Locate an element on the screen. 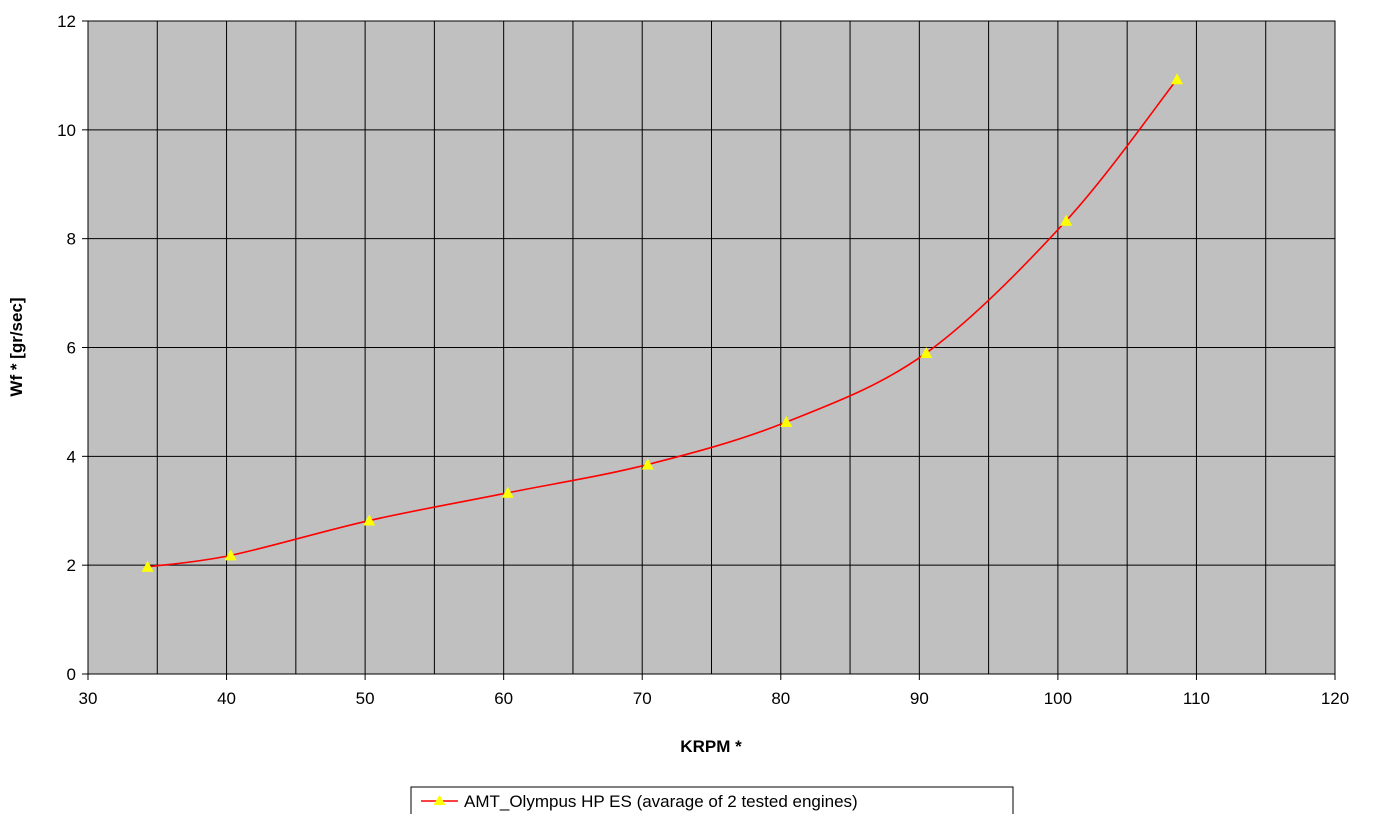 The width and height of the screenshot is (1373, 814). y-axis-ticks: 0 2 4 6 8 10 12 is located at coordinates (72, 348).